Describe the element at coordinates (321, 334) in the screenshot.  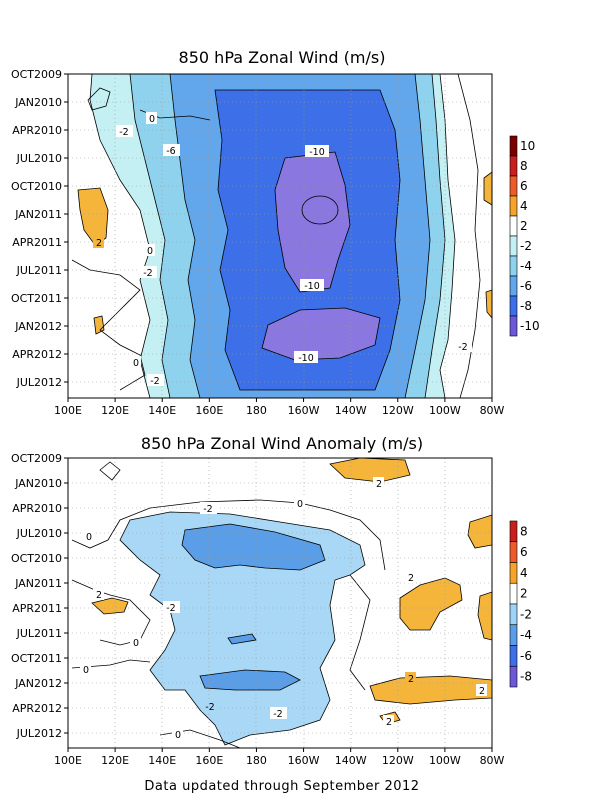
I see `band-neg10-lower` at that location.